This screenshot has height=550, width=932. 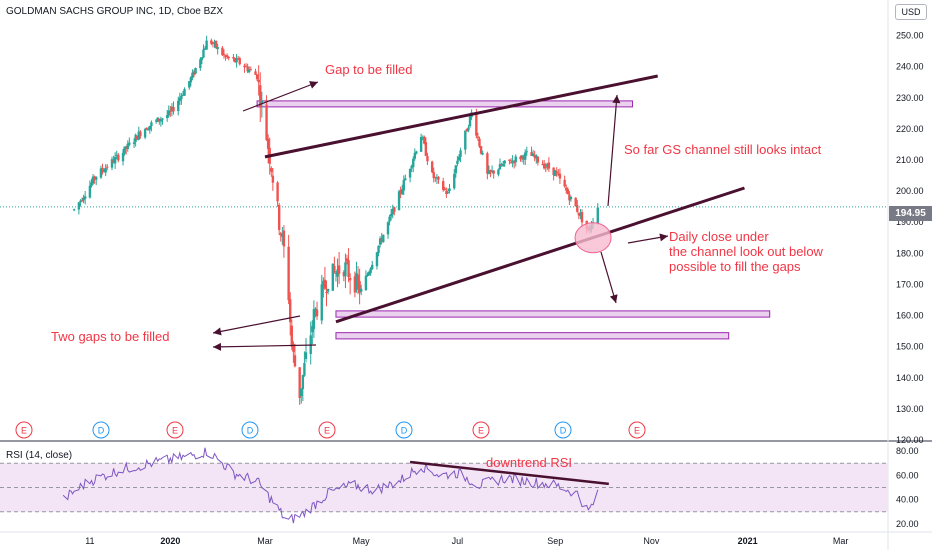 What do you see at coordinates (723, 149) in the screenshot?
I see `annotation-channel: So far GS channel still looks intact` at bounding box center [723, 149].